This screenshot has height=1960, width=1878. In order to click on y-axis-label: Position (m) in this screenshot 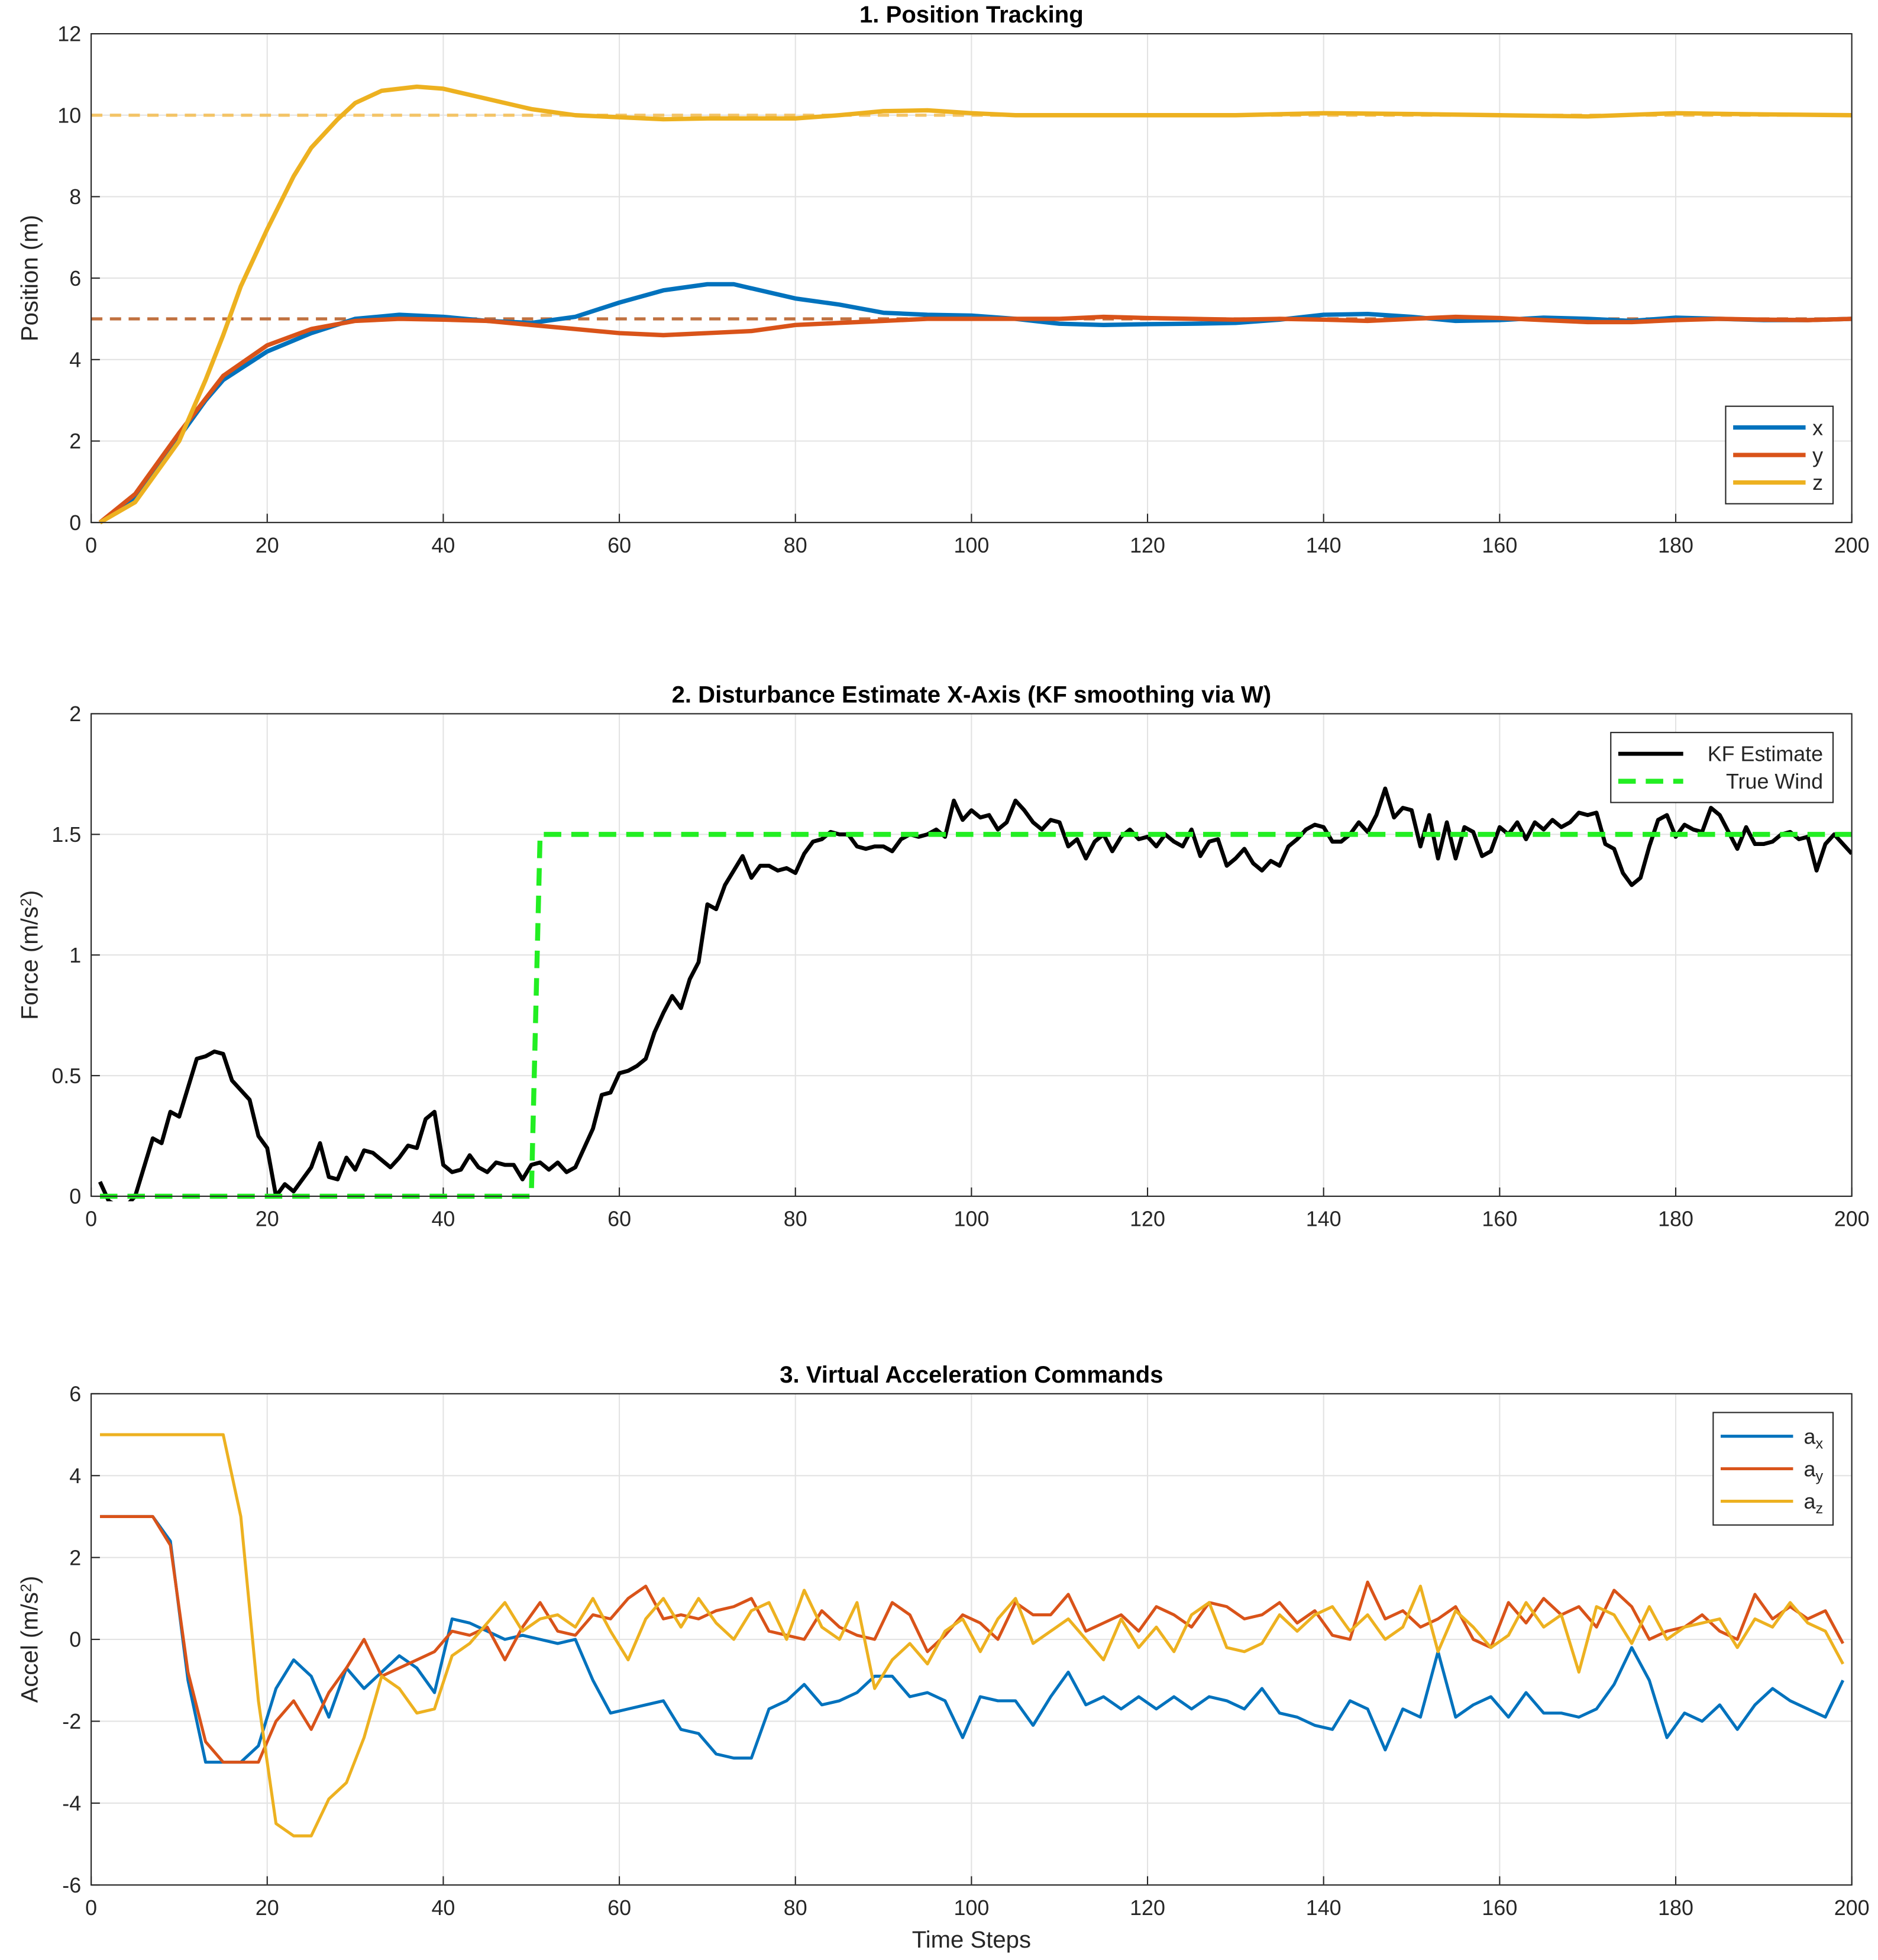, I will do `click(29, 278)`.